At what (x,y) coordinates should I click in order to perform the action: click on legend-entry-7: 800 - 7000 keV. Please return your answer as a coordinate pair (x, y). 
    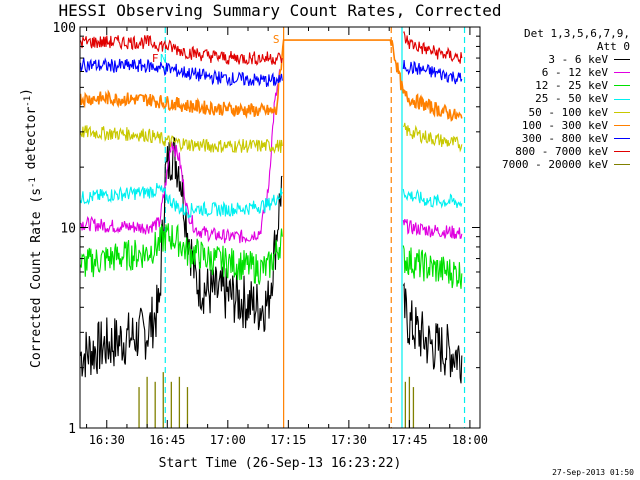
    Looking at the image, I should click on (566, 151).